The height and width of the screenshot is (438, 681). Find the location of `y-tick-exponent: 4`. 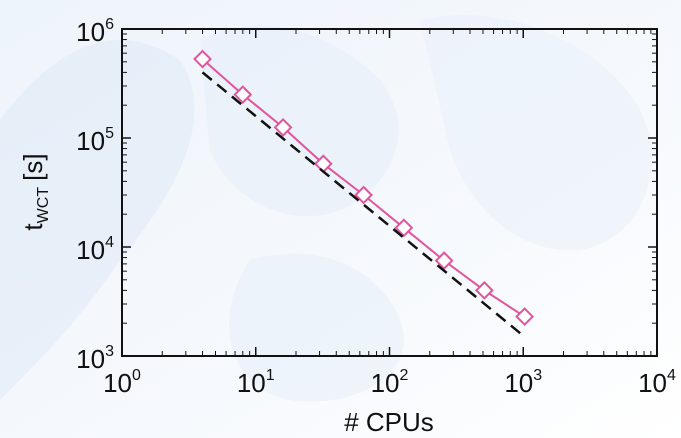

y-tick-exponent: 4 is located at coordinates (109, 242).